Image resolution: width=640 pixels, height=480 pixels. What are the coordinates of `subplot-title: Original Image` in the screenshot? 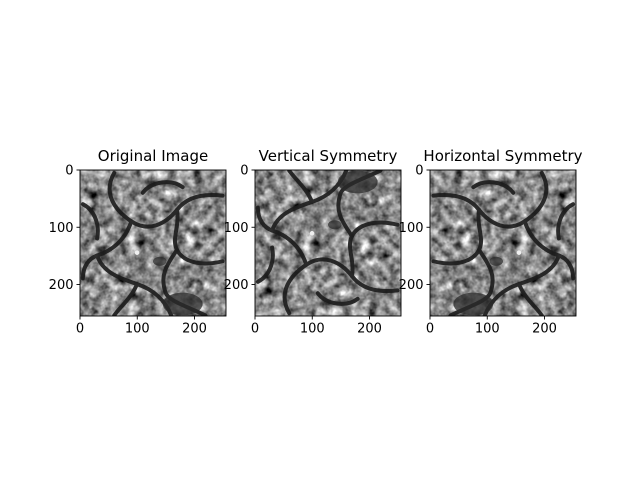 It's located at (153, 156).